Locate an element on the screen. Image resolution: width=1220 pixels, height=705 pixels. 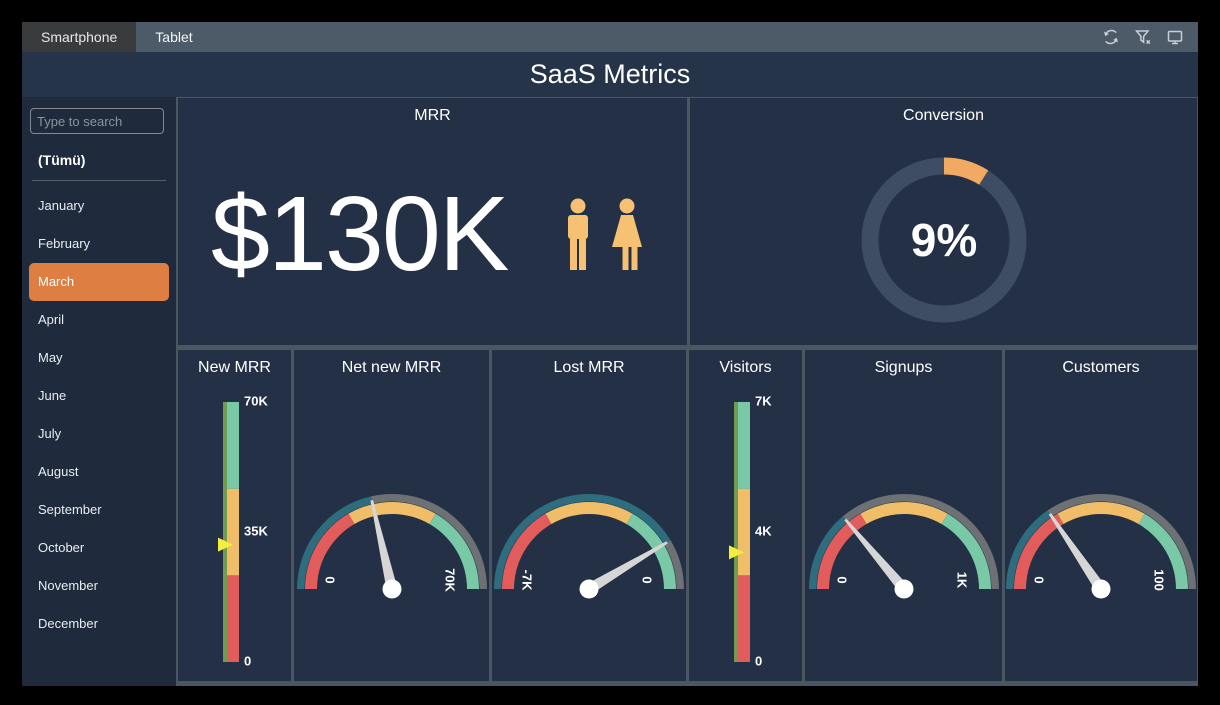
card-title: Net new MRR is located at coordinates (391, 367).